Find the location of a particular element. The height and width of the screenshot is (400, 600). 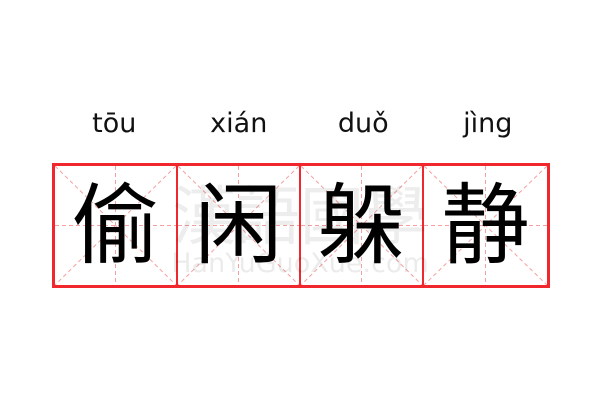

hanzi-3: 躲 is located at coordinates (361, 225).